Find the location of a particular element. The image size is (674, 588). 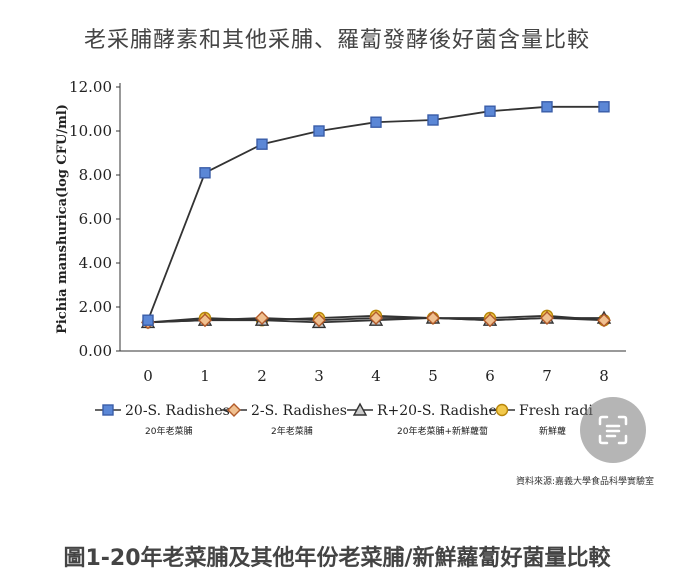

legend-sublabel: 20年老菜脯 is located at coordinates (168, 431).